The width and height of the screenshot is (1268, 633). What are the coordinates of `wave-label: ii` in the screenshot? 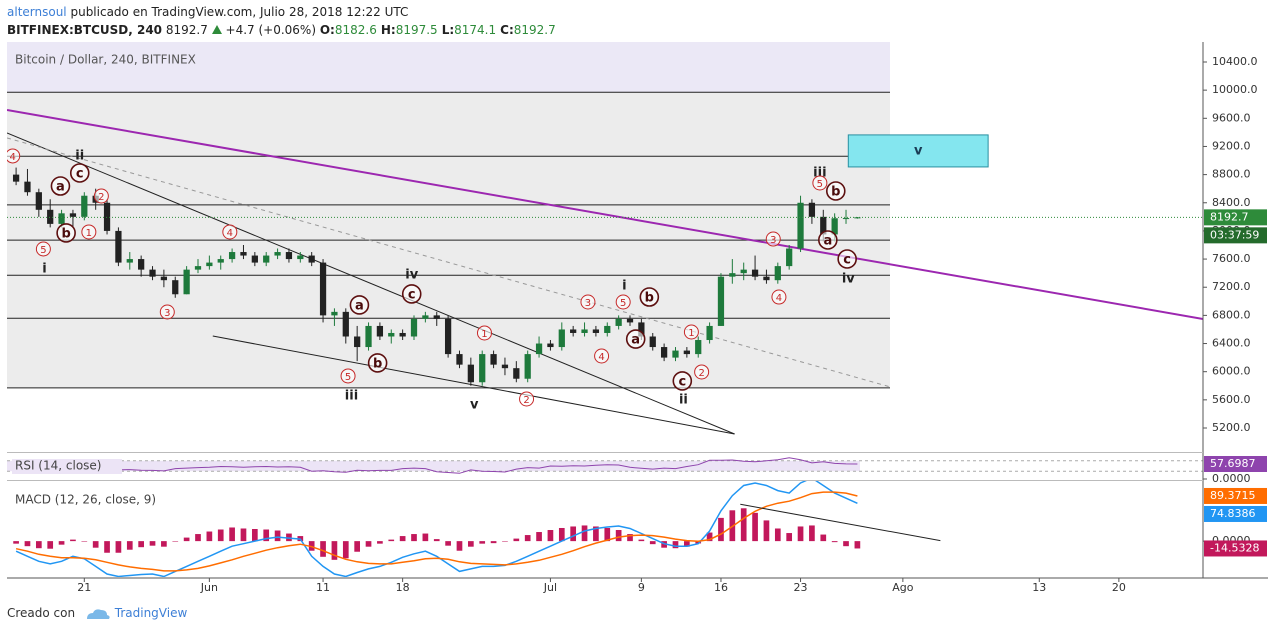 It's located at (79, 155).